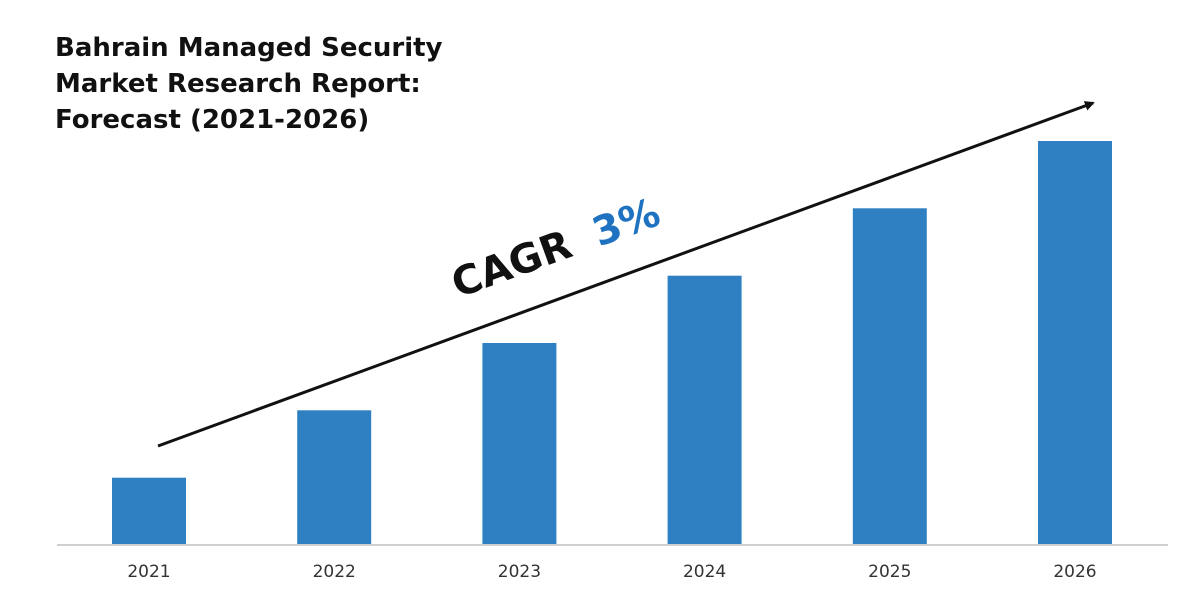  I want to click on cagr-annotation: CAGR 3%, so click(556, 249).